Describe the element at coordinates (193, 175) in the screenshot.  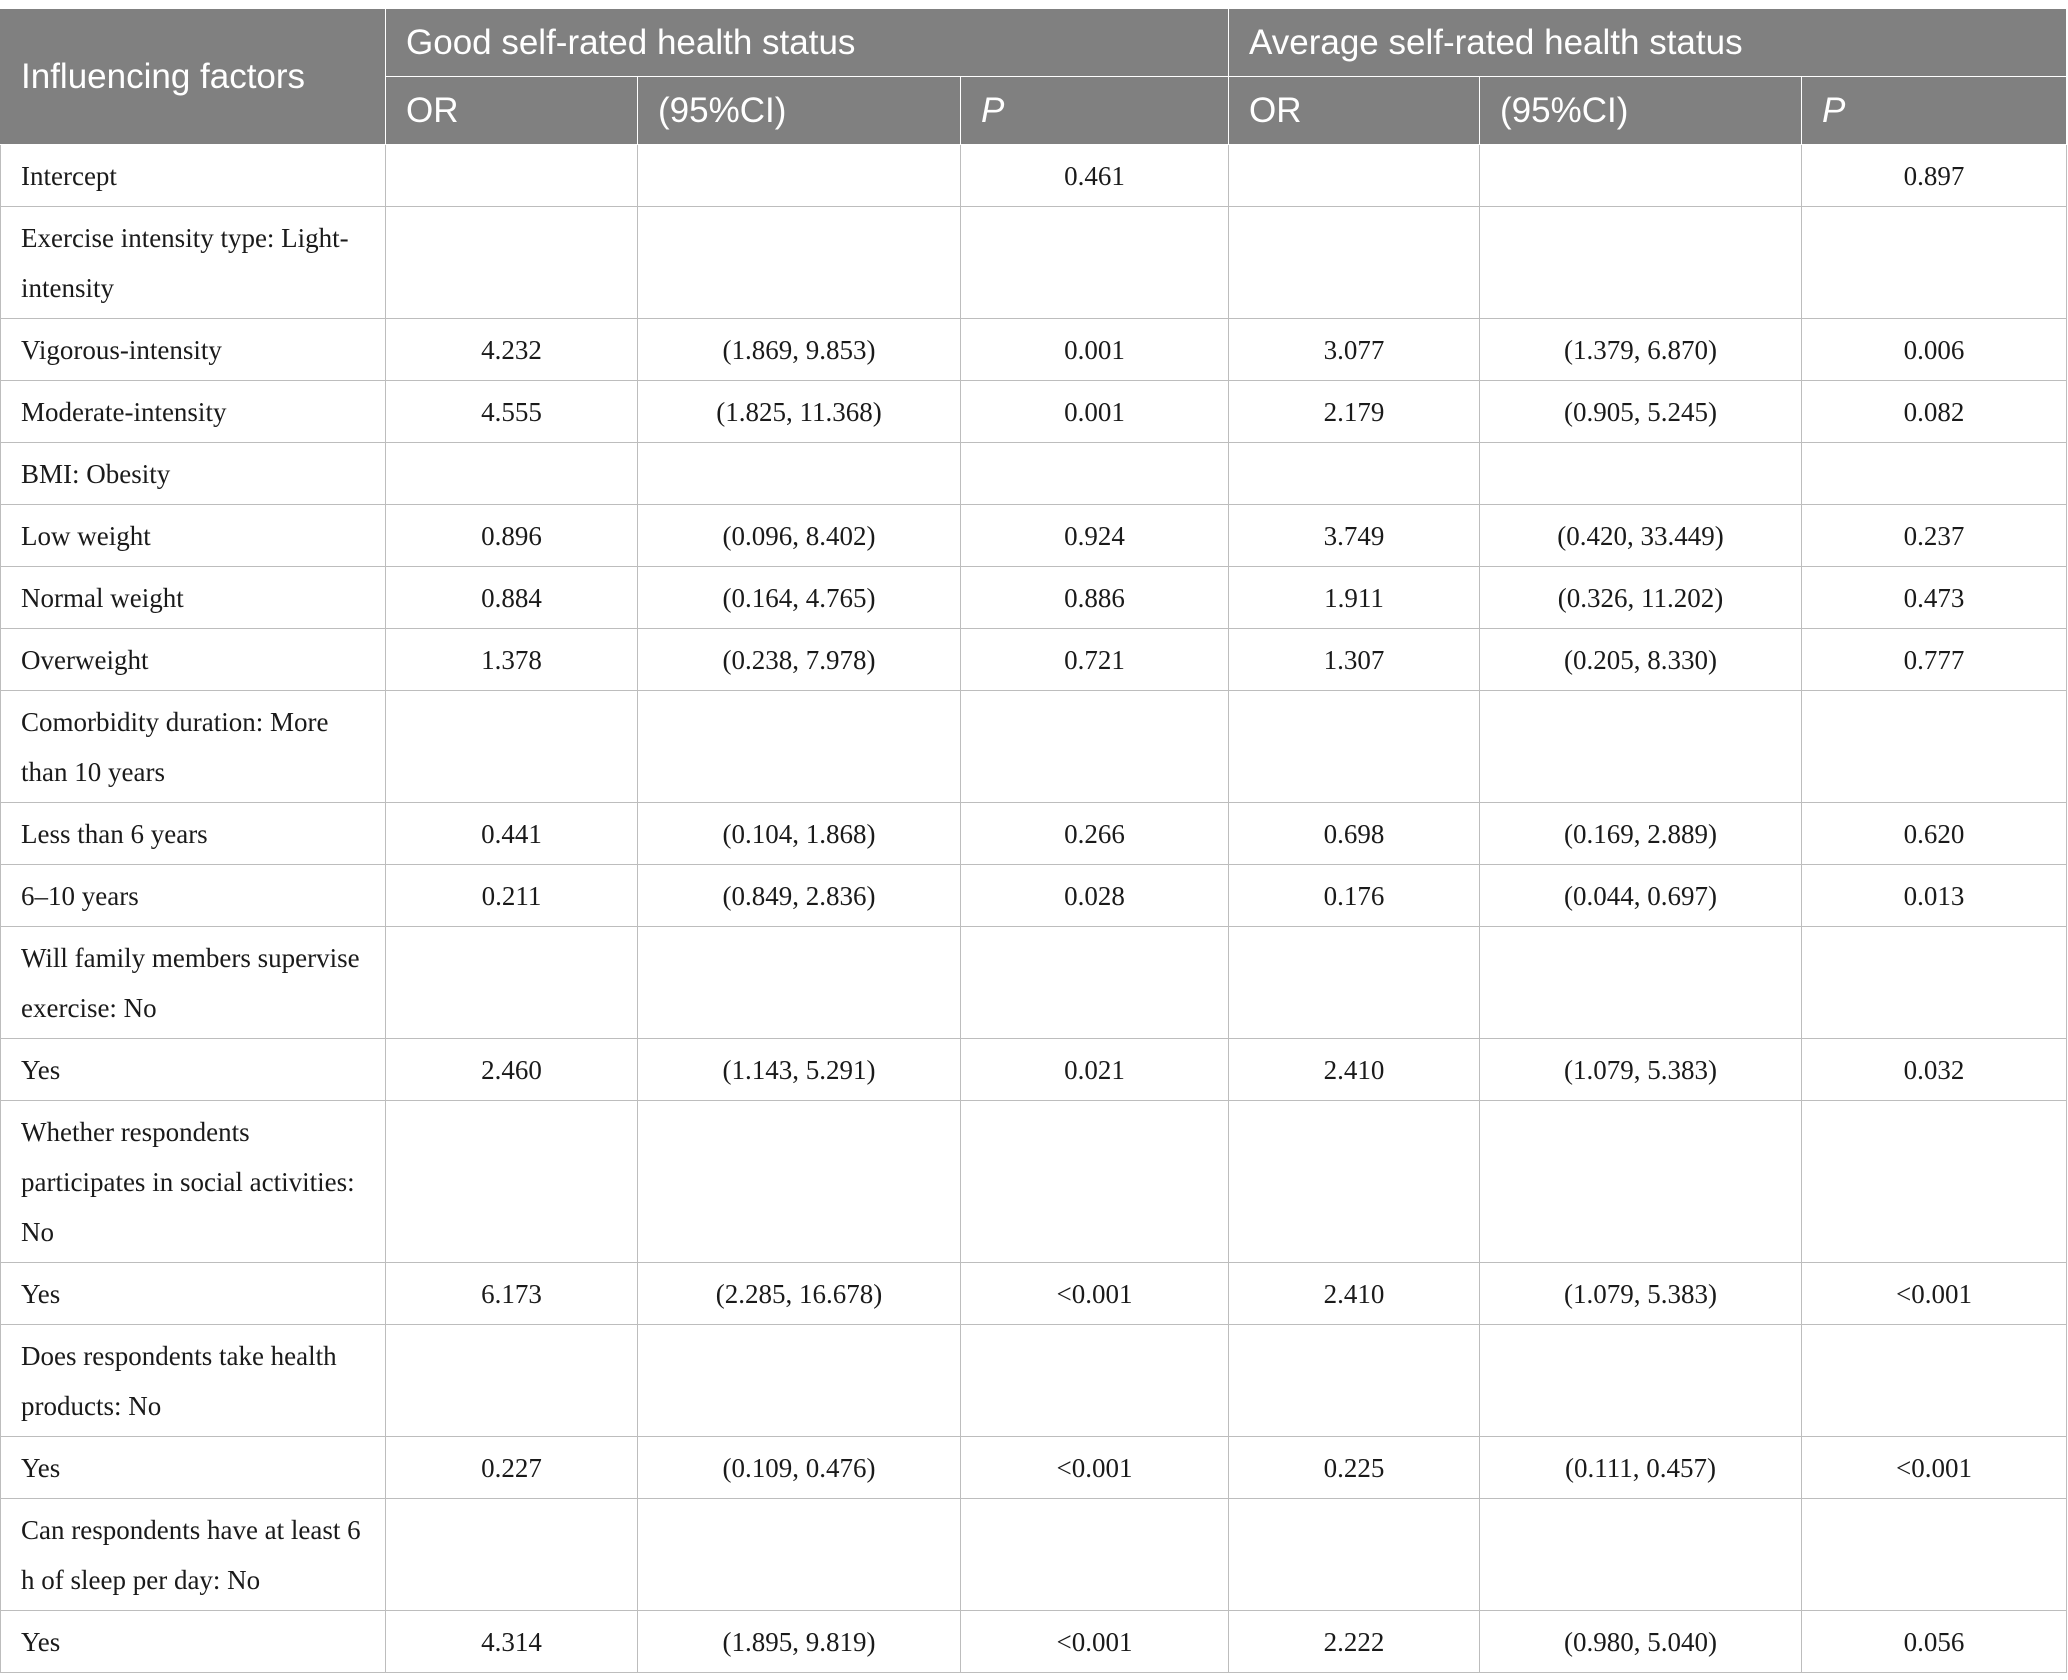
I see `factor-label-cell: Intercept` at that location.